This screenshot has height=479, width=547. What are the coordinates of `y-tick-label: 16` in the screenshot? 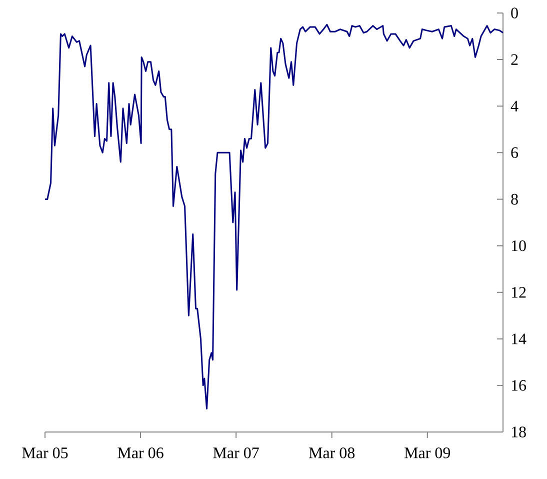 It's located at (519, 385).